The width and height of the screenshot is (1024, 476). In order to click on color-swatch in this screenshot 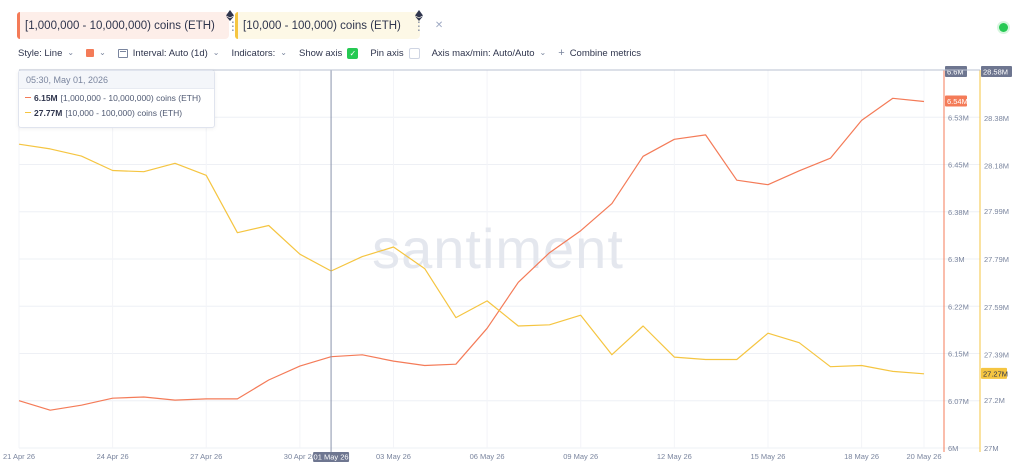, I will do `click(90, 53)`.